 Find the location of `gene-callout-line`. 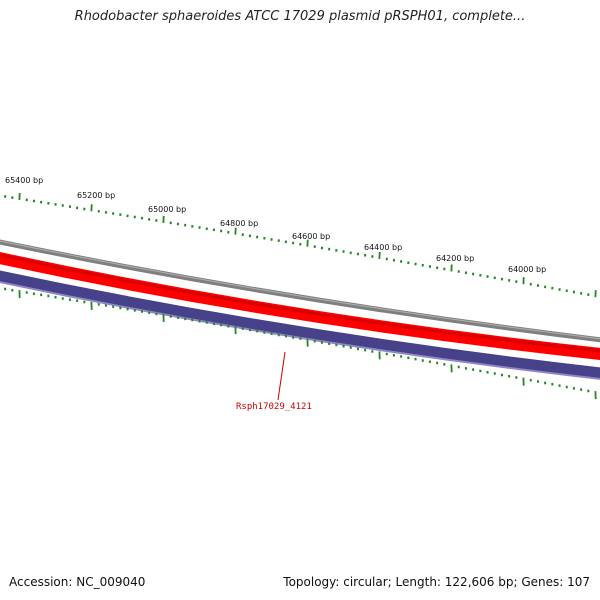

gene-callout-line is located at coordinates (281, 376).